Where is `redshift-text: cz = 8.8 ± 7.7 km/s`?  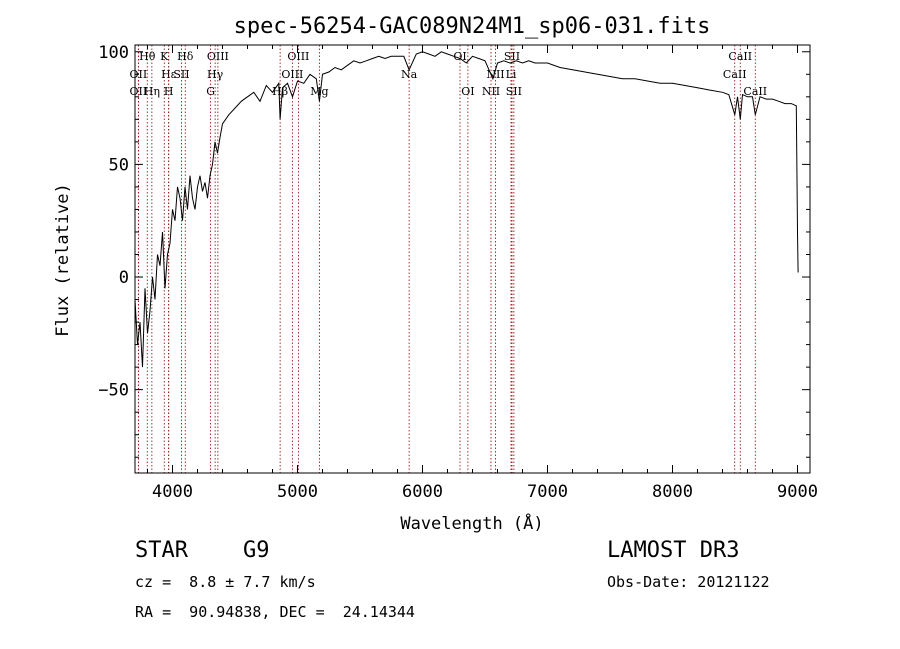
redshift-text: cz = 8.8 ± 7.7 km/s is located at coordinates (225, 582).